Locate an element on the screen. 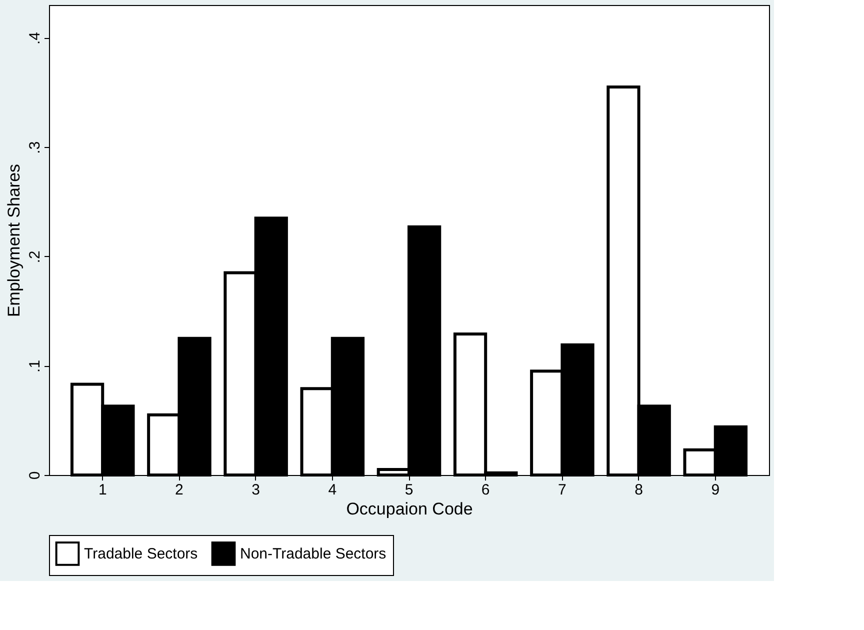  x-tick-label: 6 is located at coordinates (485, 490).